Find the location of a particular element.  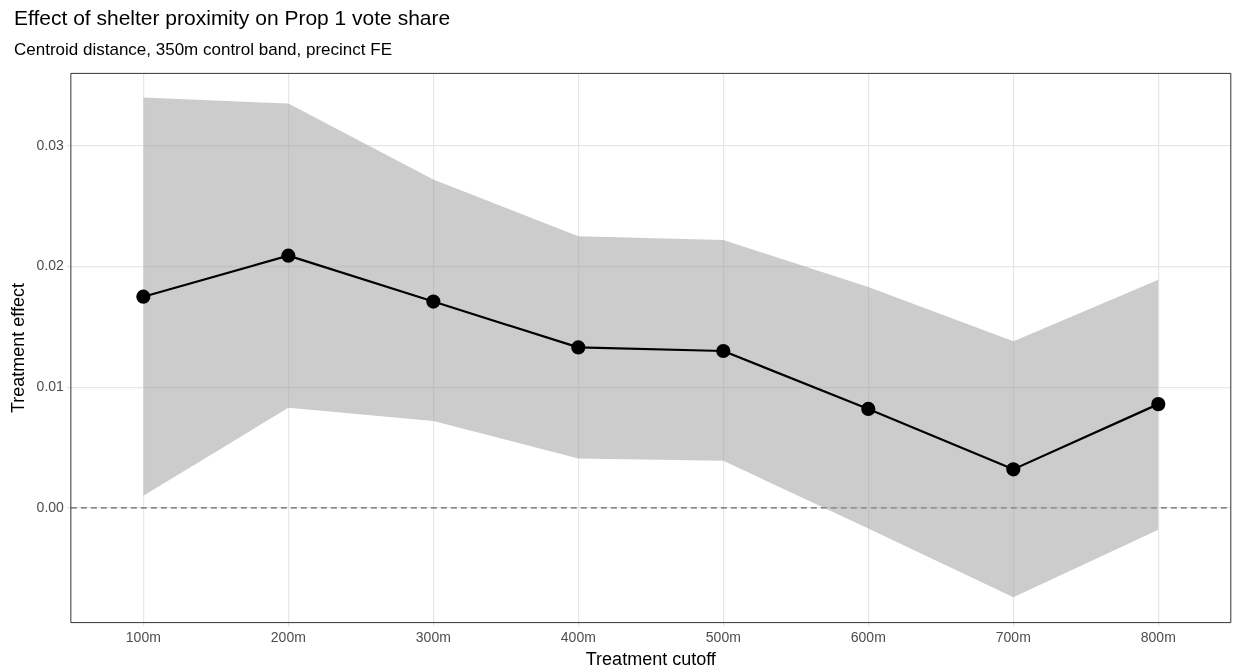

y-tick-label: 0.02 is located at coordinates (50, 265).